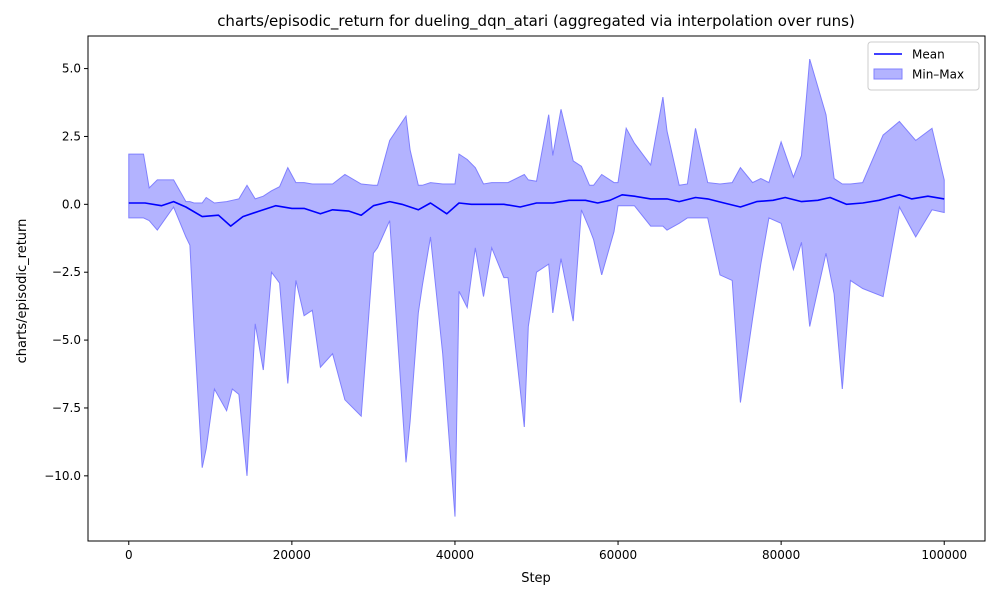 Image resolution: width=1000 pixels, height=604 pixels. Describe the element at coordinates (22, 291) in the screenshot. I see `y-axis-label: charts/episodic_return` at that location.